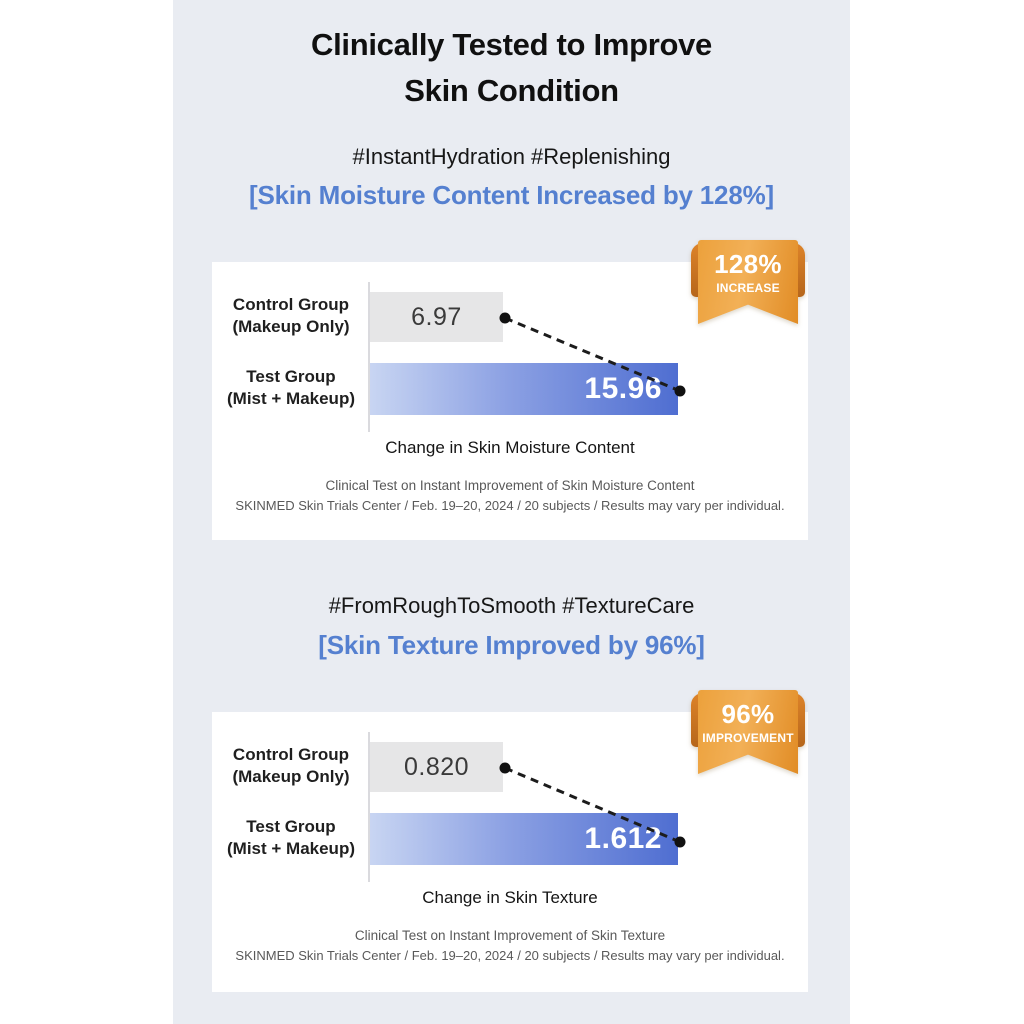  Describe the element at coordinates (436, 767) in the screenshot. I see `control-group-bar: 0.820` at that location.